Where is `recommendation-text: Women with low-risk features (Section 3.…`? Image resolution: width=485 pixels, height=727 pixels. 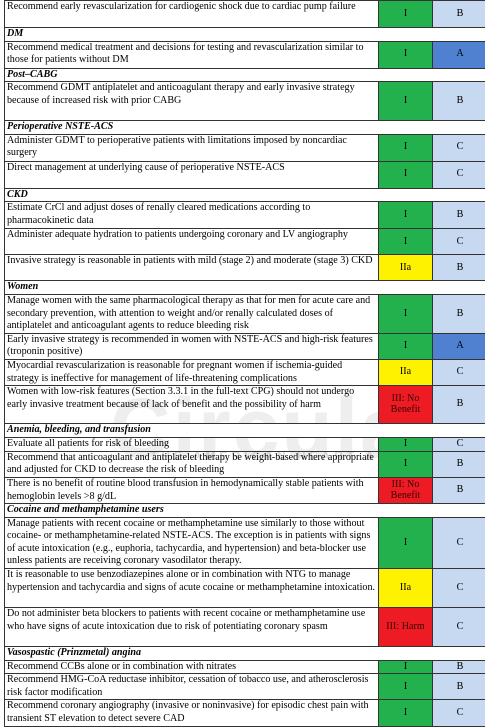
recommendation-text: Women with low-risk features (Section 3.… is located at coordinates (192, 405).